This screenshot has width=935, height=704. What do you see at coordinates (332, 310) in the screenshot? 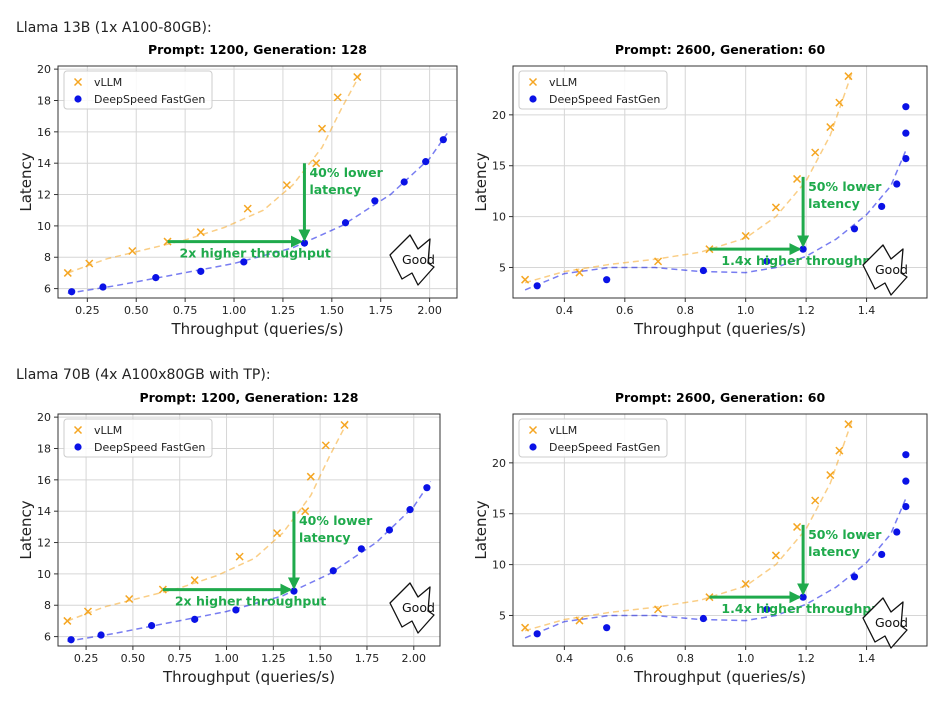
I see `x-tick-label: 1.50` at bounding box center [332, 310].